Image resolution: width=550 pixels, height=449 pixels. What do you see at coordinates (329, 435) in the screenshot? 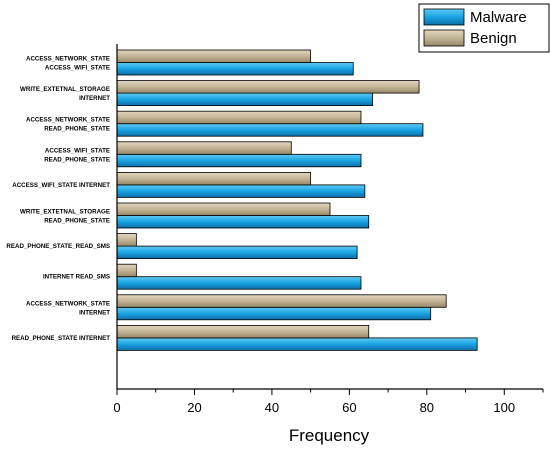
I see `x-axis-title: Frequency` at bounding box center [329, 435].